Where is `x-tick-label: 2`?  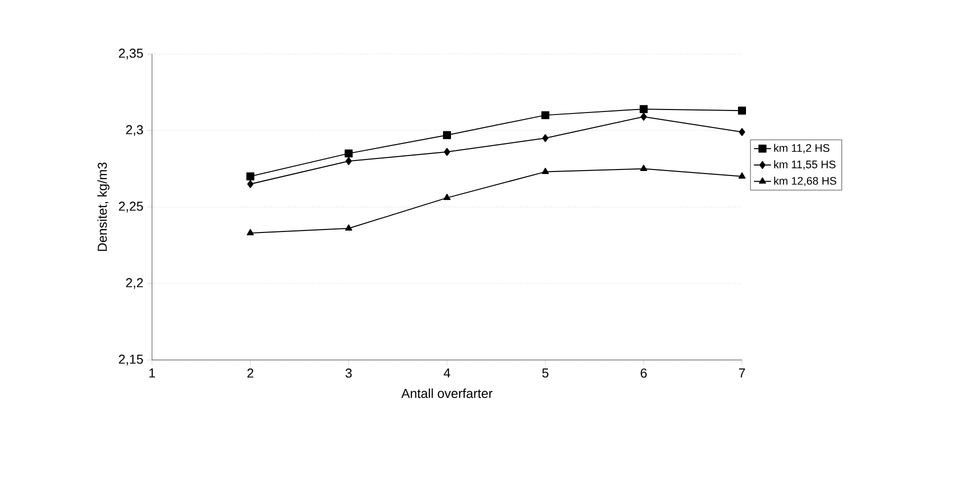
x-tick-label: 2 is located at coordinates (250, 373).